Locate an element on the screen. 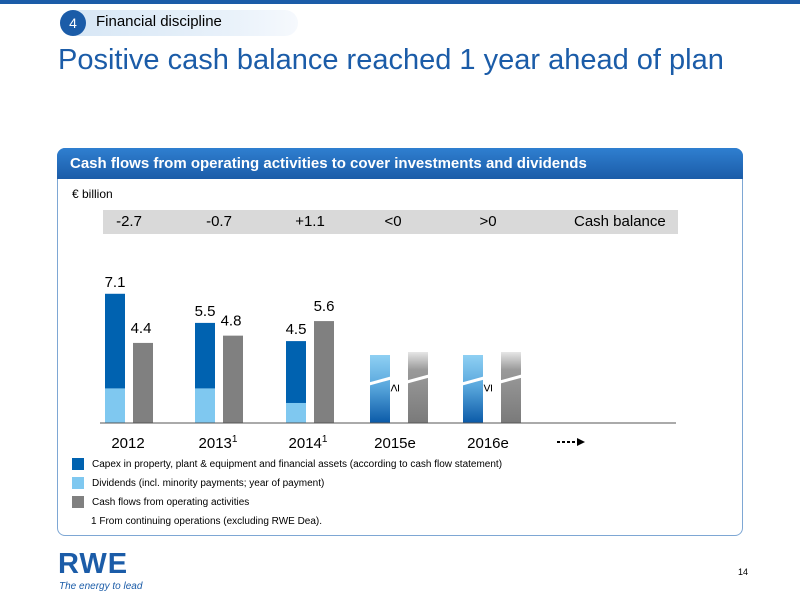  section-number: 4 is located at coordinates (73, 23).